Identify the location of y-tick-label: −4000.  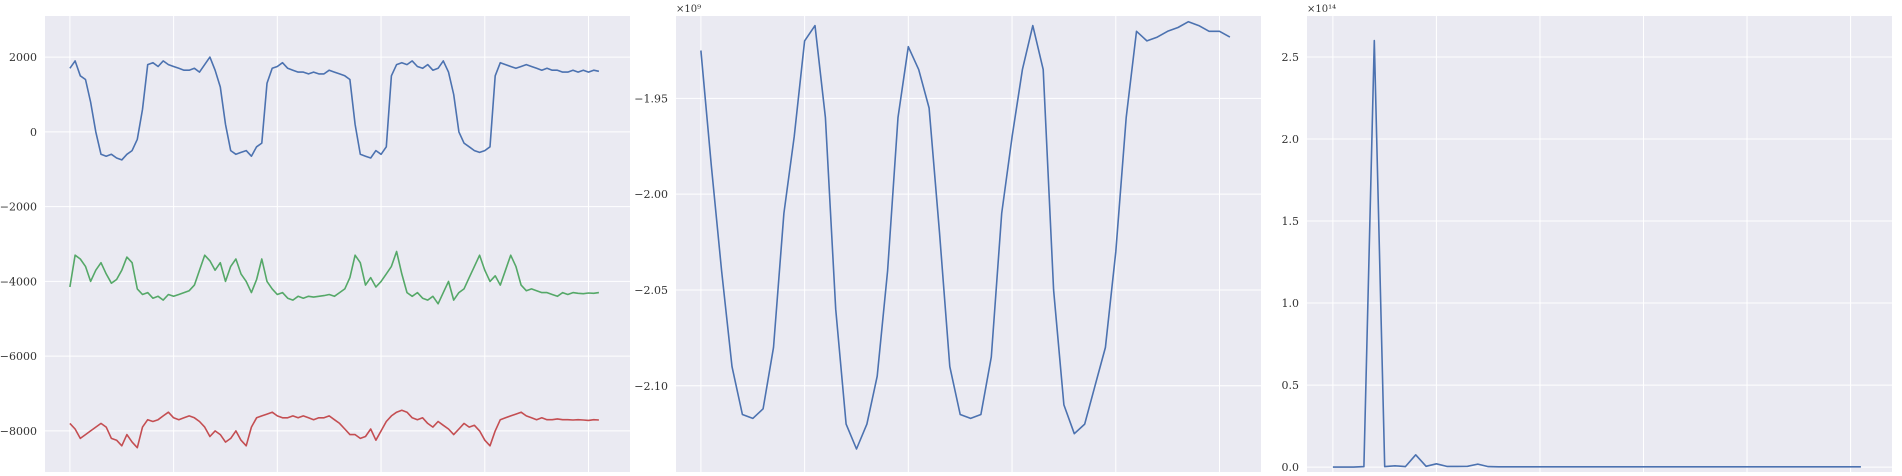
(18, 281).